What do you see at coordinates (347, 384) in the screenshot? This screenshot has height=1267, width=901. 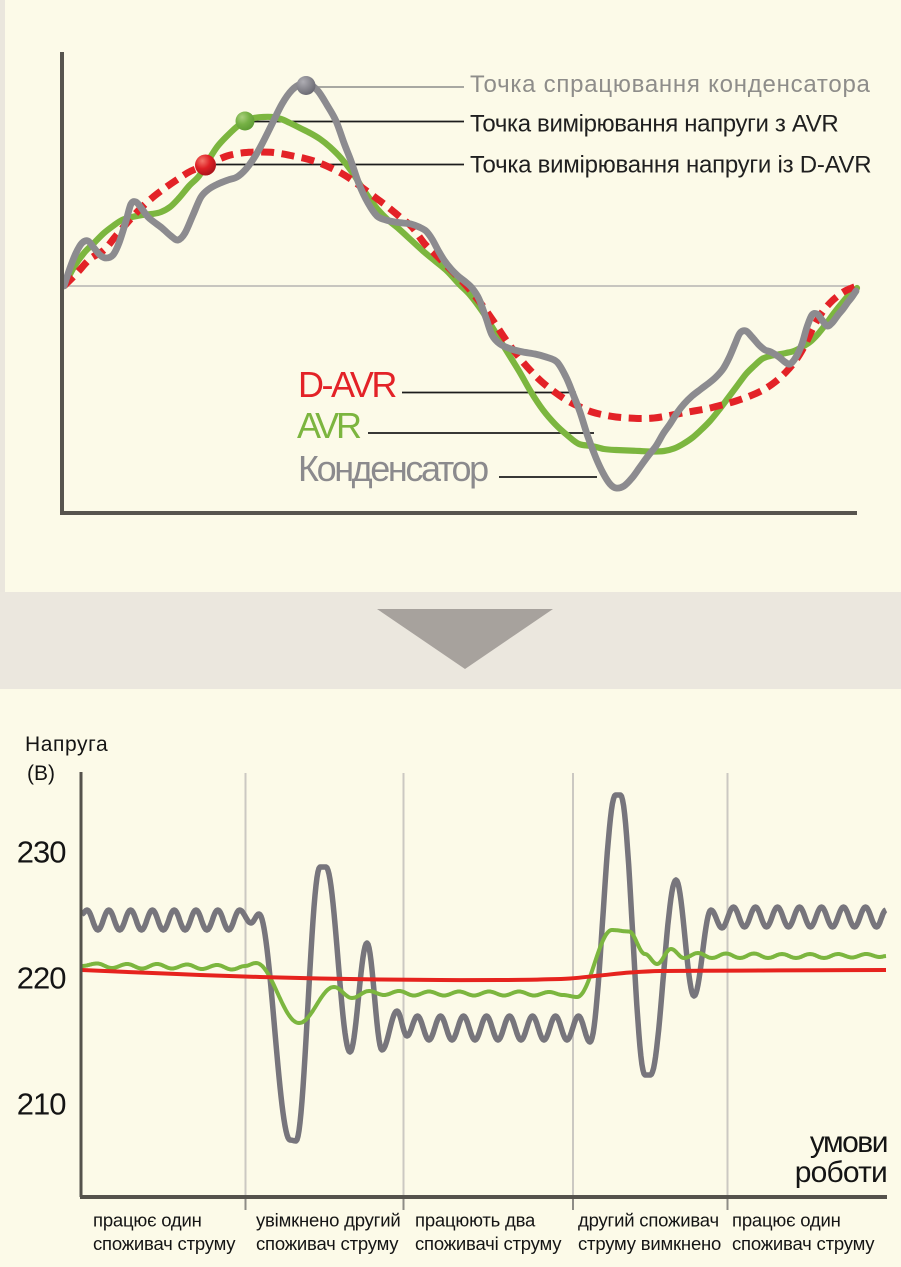 I see `svg-text: D-AVR` at bounding box center [347, 384].